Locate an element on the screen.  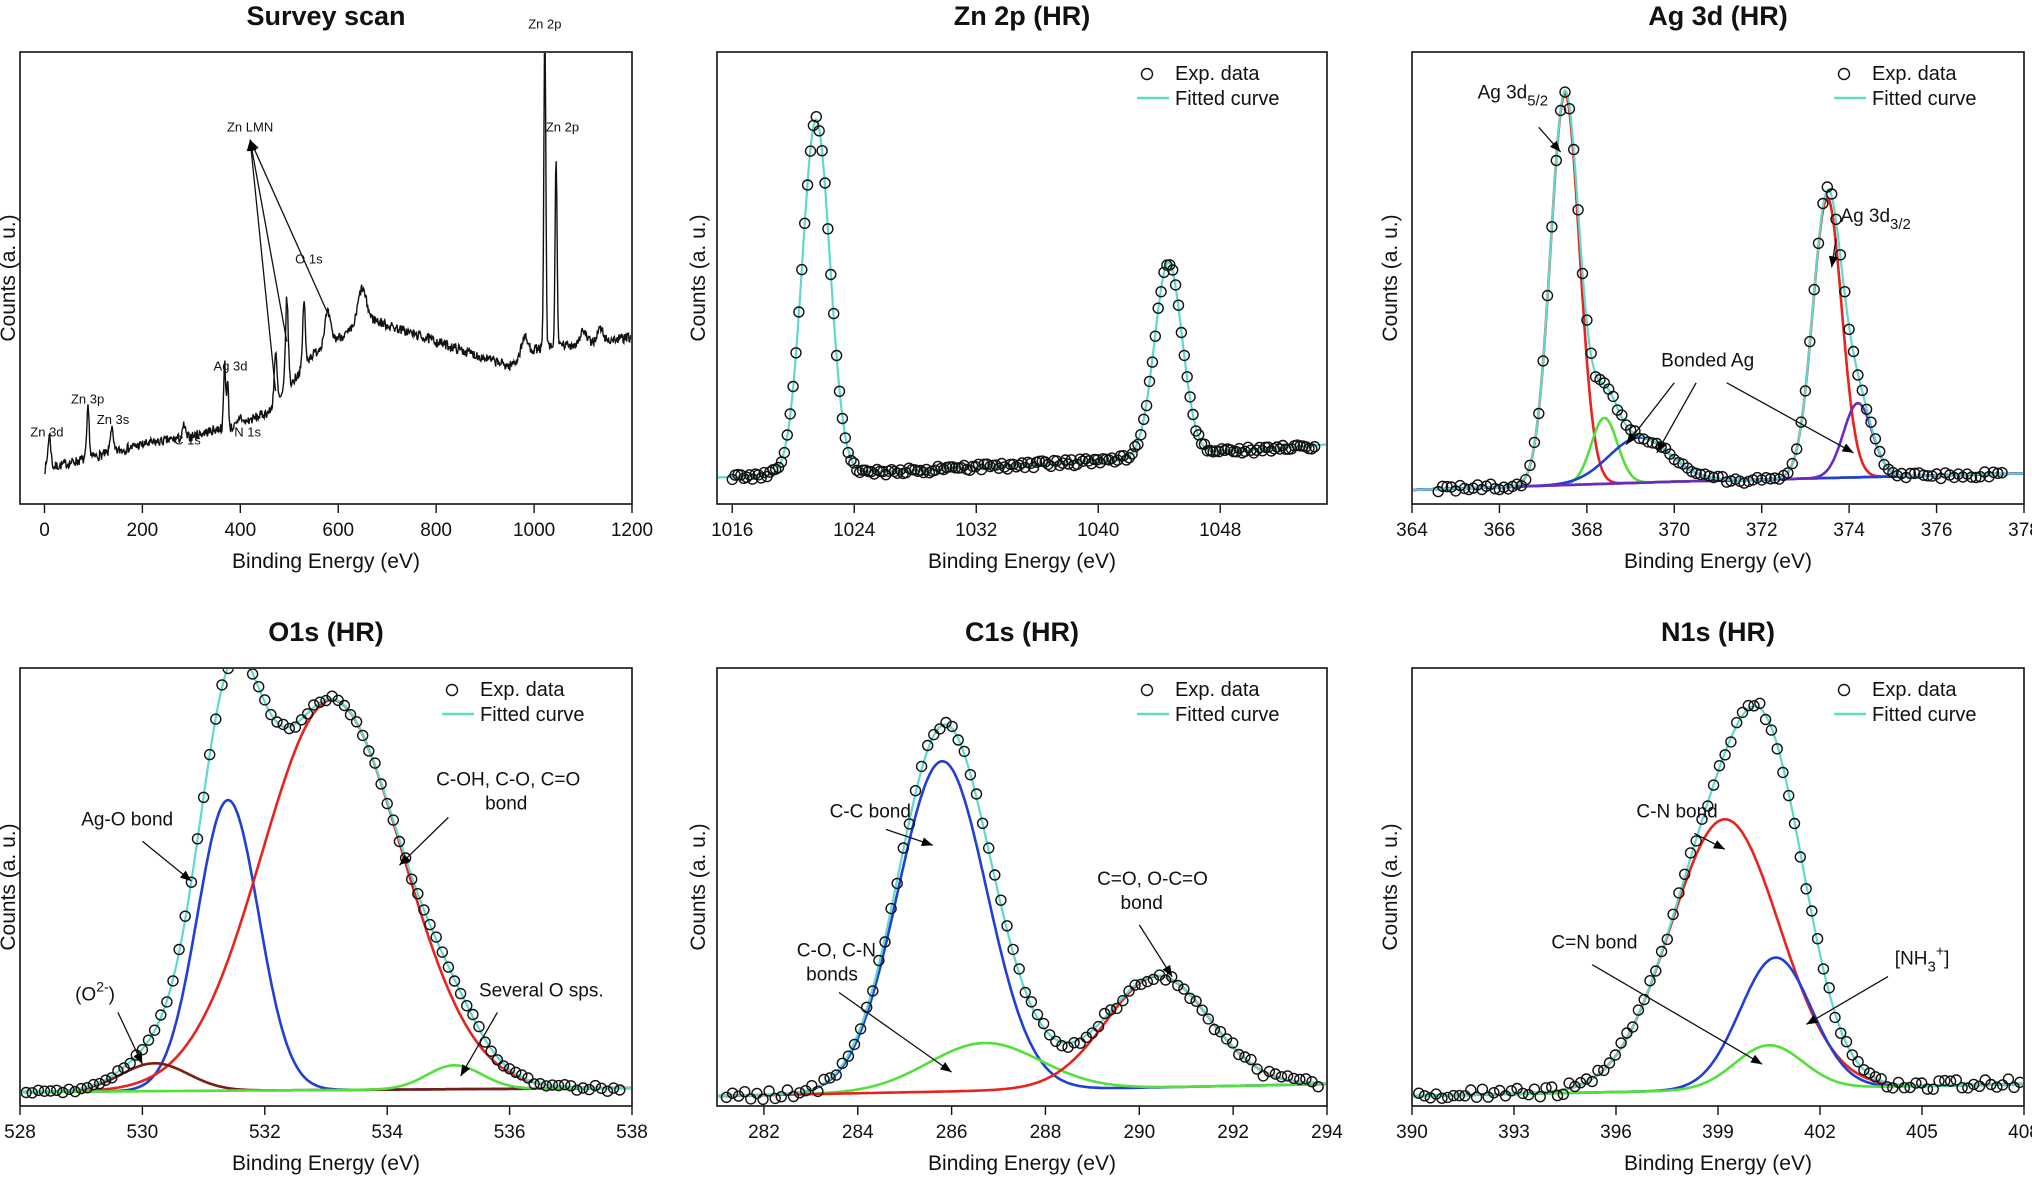
x-tick-label: 366 is located at coordinates (1500, 530).